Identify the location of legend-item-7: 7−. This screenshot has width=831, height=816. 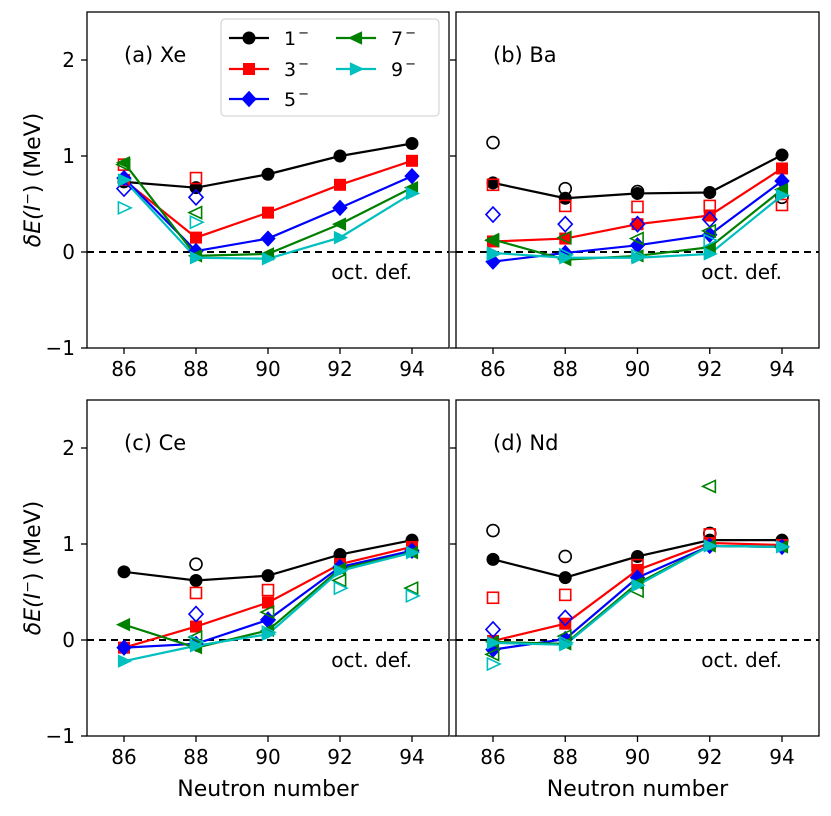
(376, 38).